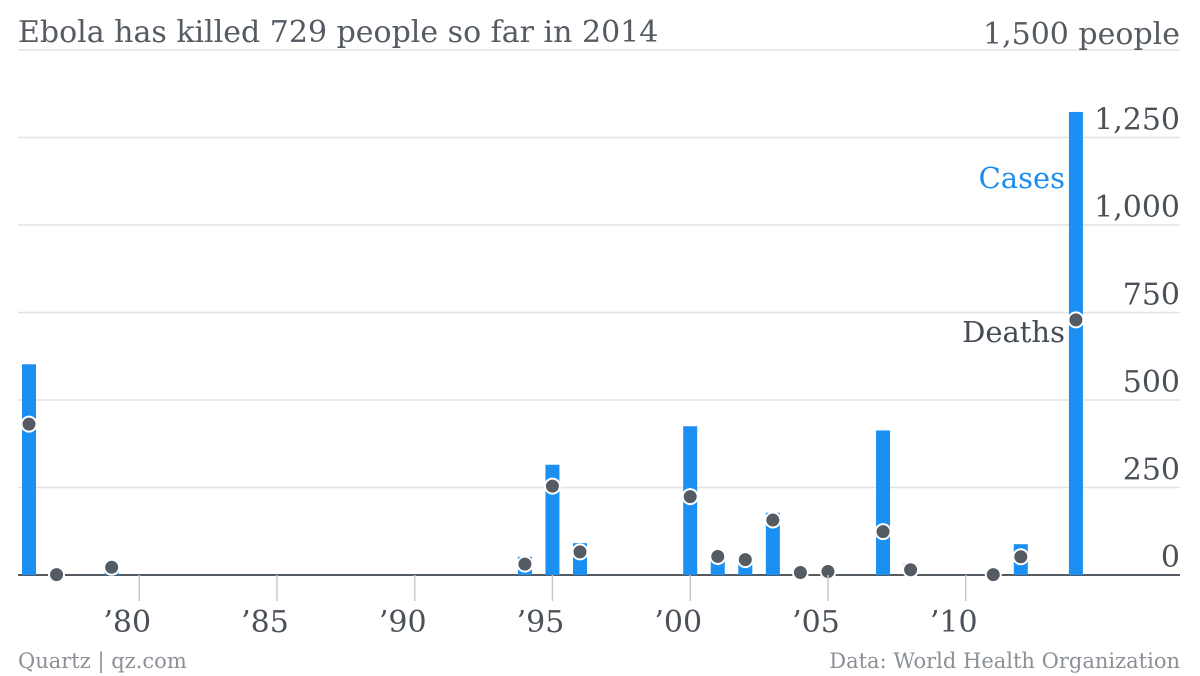 The image size is (1200, 676). I want to click on y-tick-label: 1,250, so click(1137, 120).